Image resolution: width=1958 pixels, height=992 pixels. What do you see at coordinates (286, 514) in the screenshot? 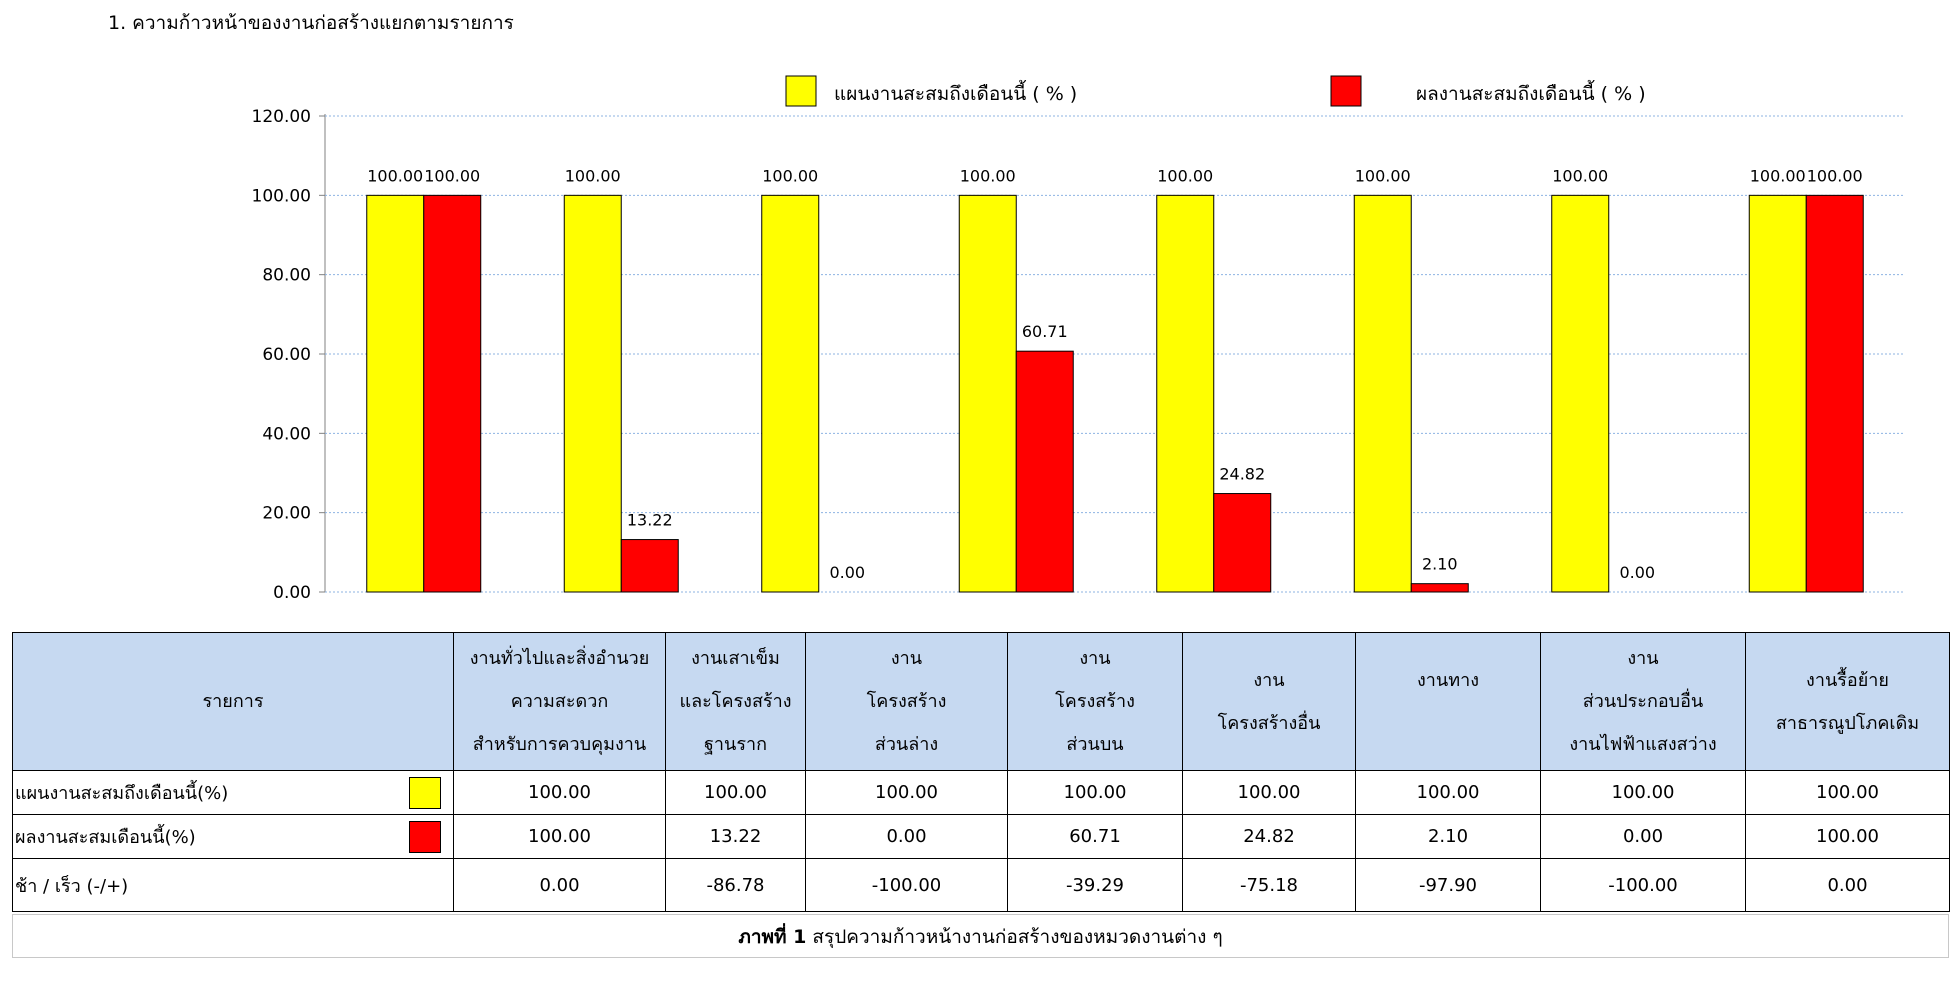
I see `y-tick-label: 20.00` at bounding box center [286, 514].